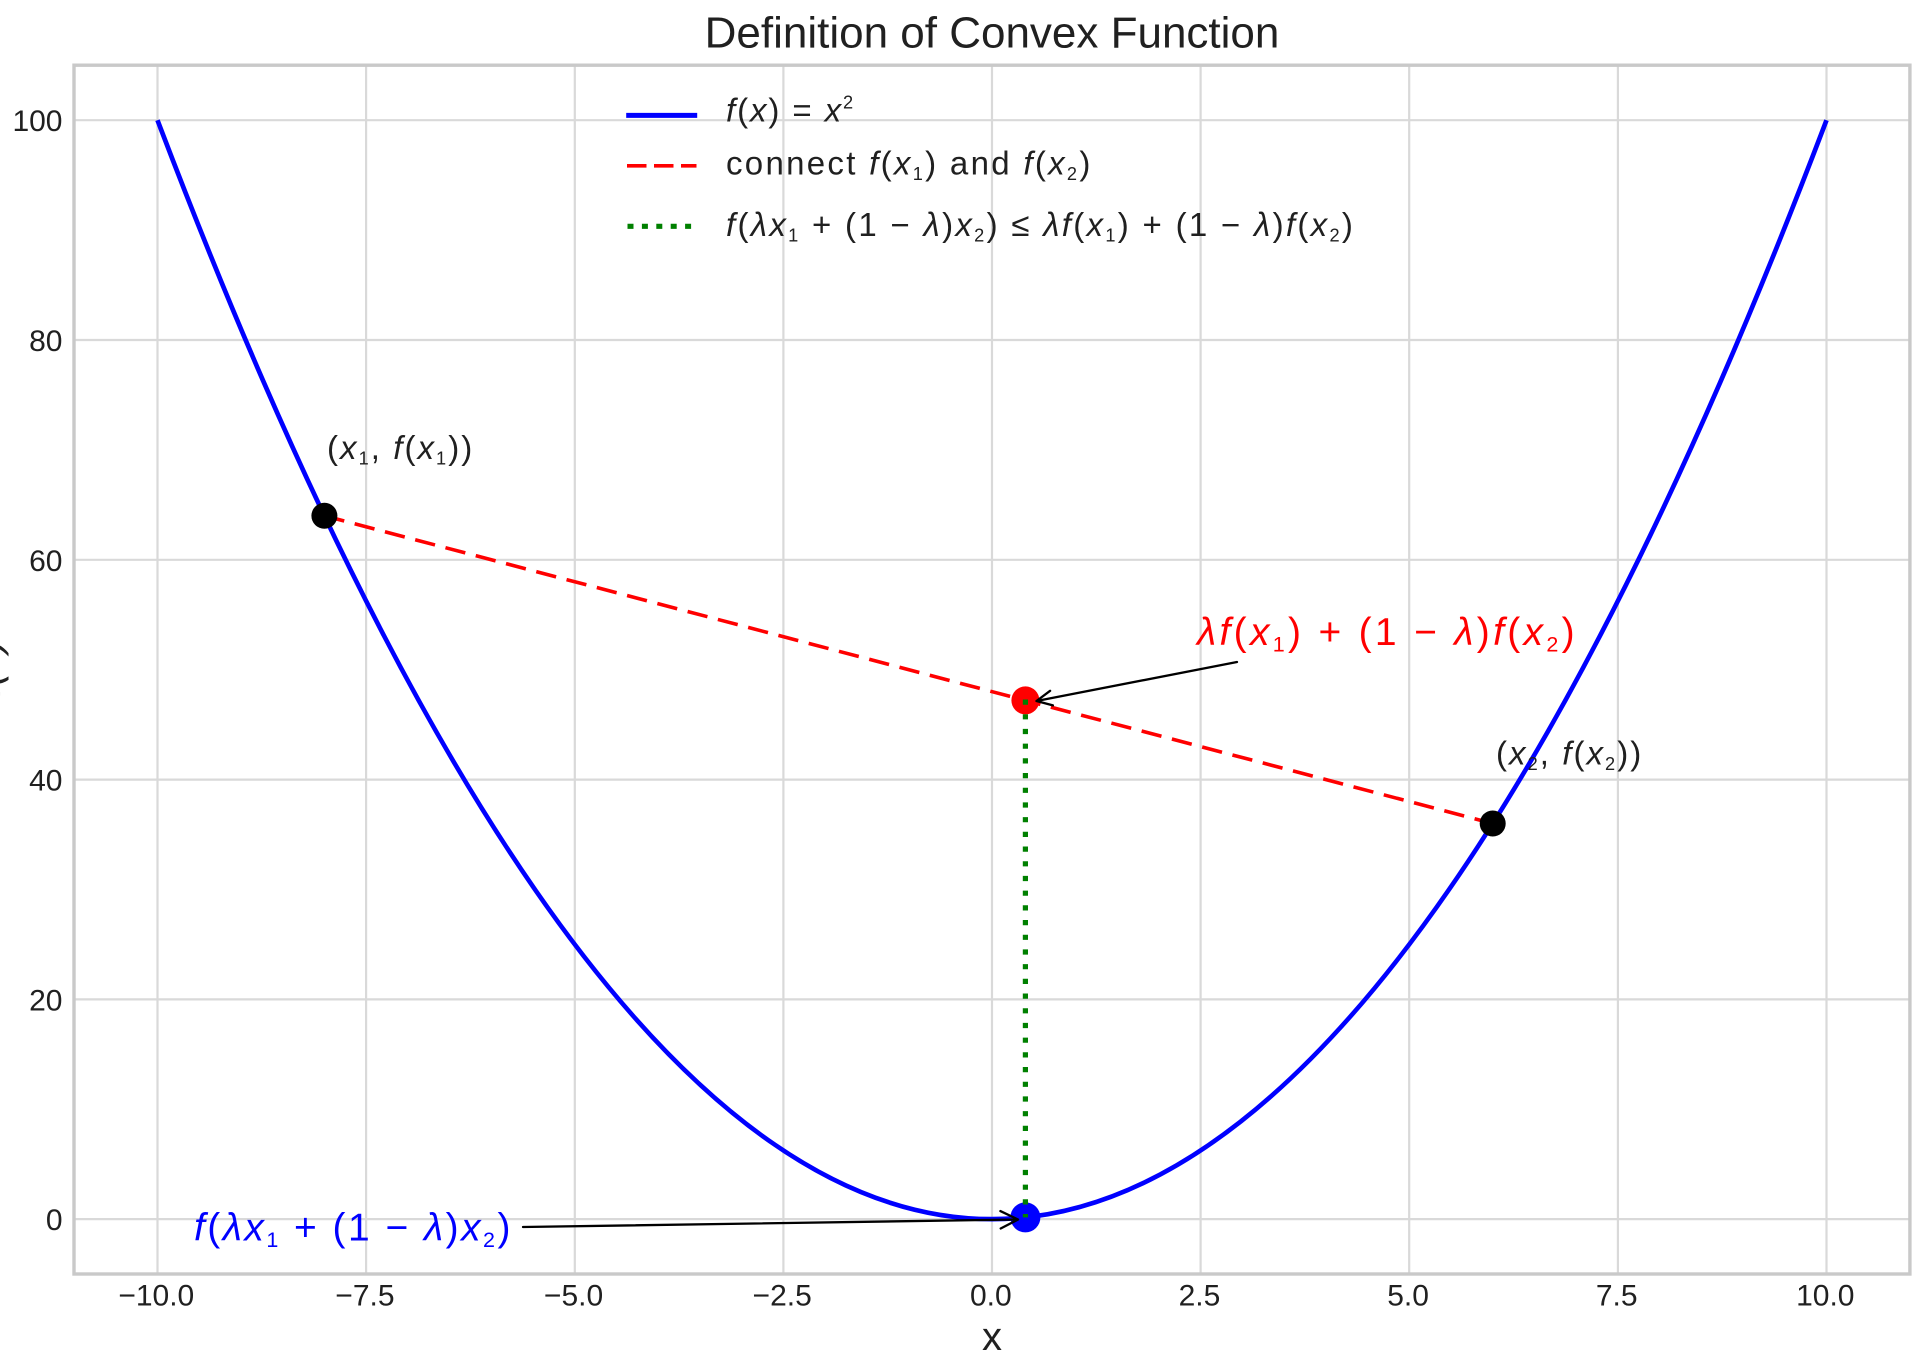 The image size is (1928, 1372). Describe the element at coordinates (45, 561) in the screenshot. I see `svg-text: 60` at that location.